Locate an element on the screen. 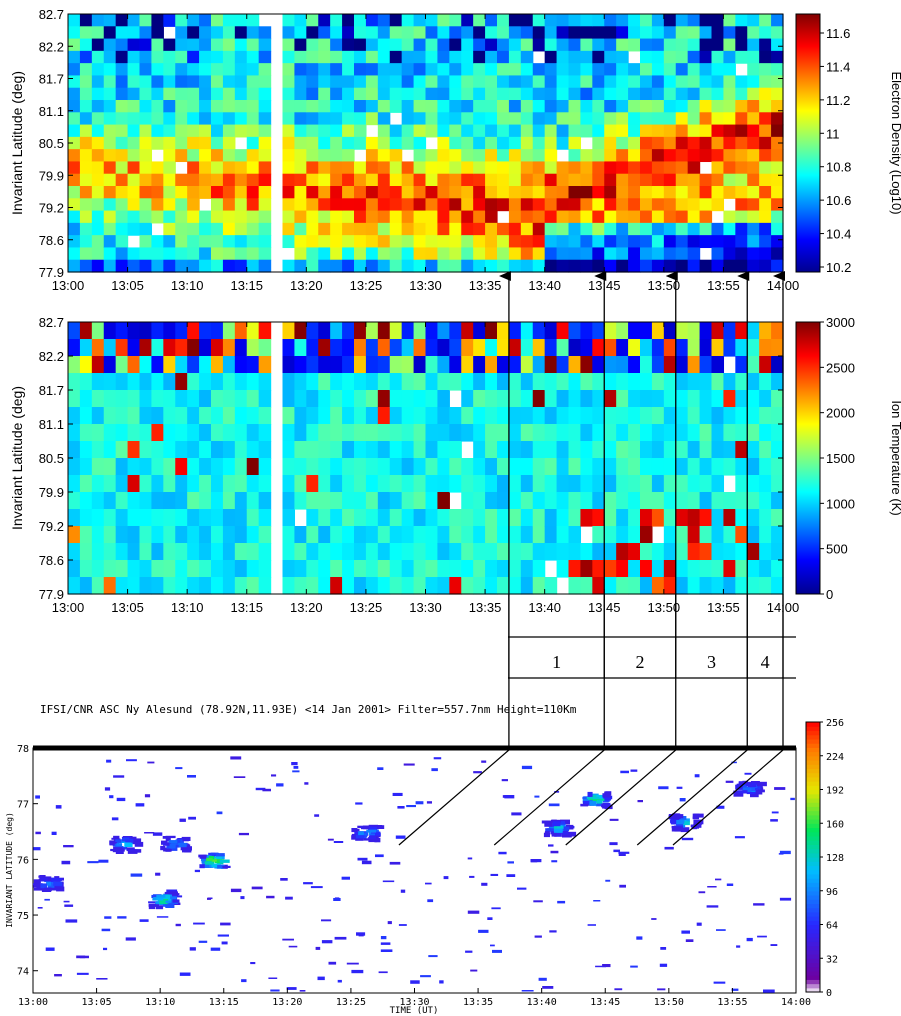  x-tick-label: 13:05 is located at coordinates (127, 607).